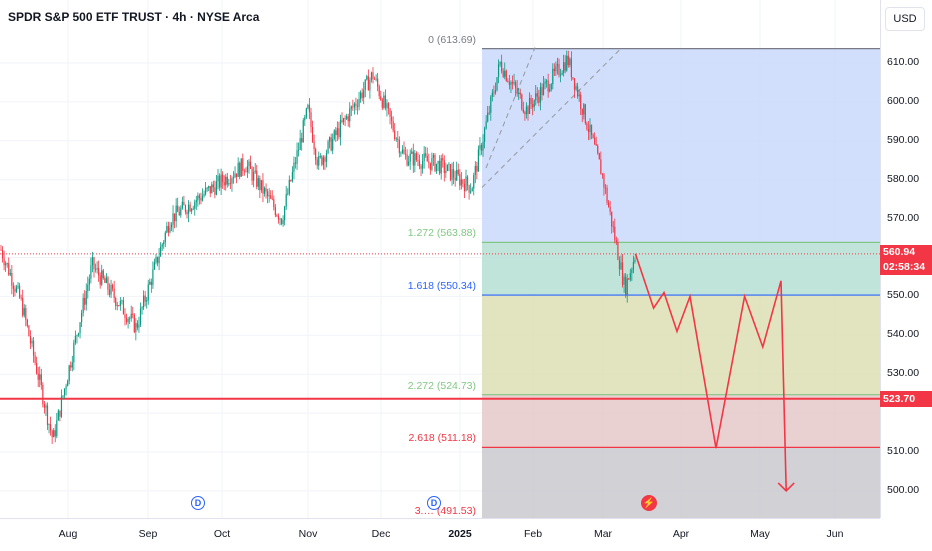 This screenshot has height=551, width=932. What do you see at coordinates (903, 100) in the screenshot?
I see `price-axis-label: 600.00` at bounding box center [903, 100].